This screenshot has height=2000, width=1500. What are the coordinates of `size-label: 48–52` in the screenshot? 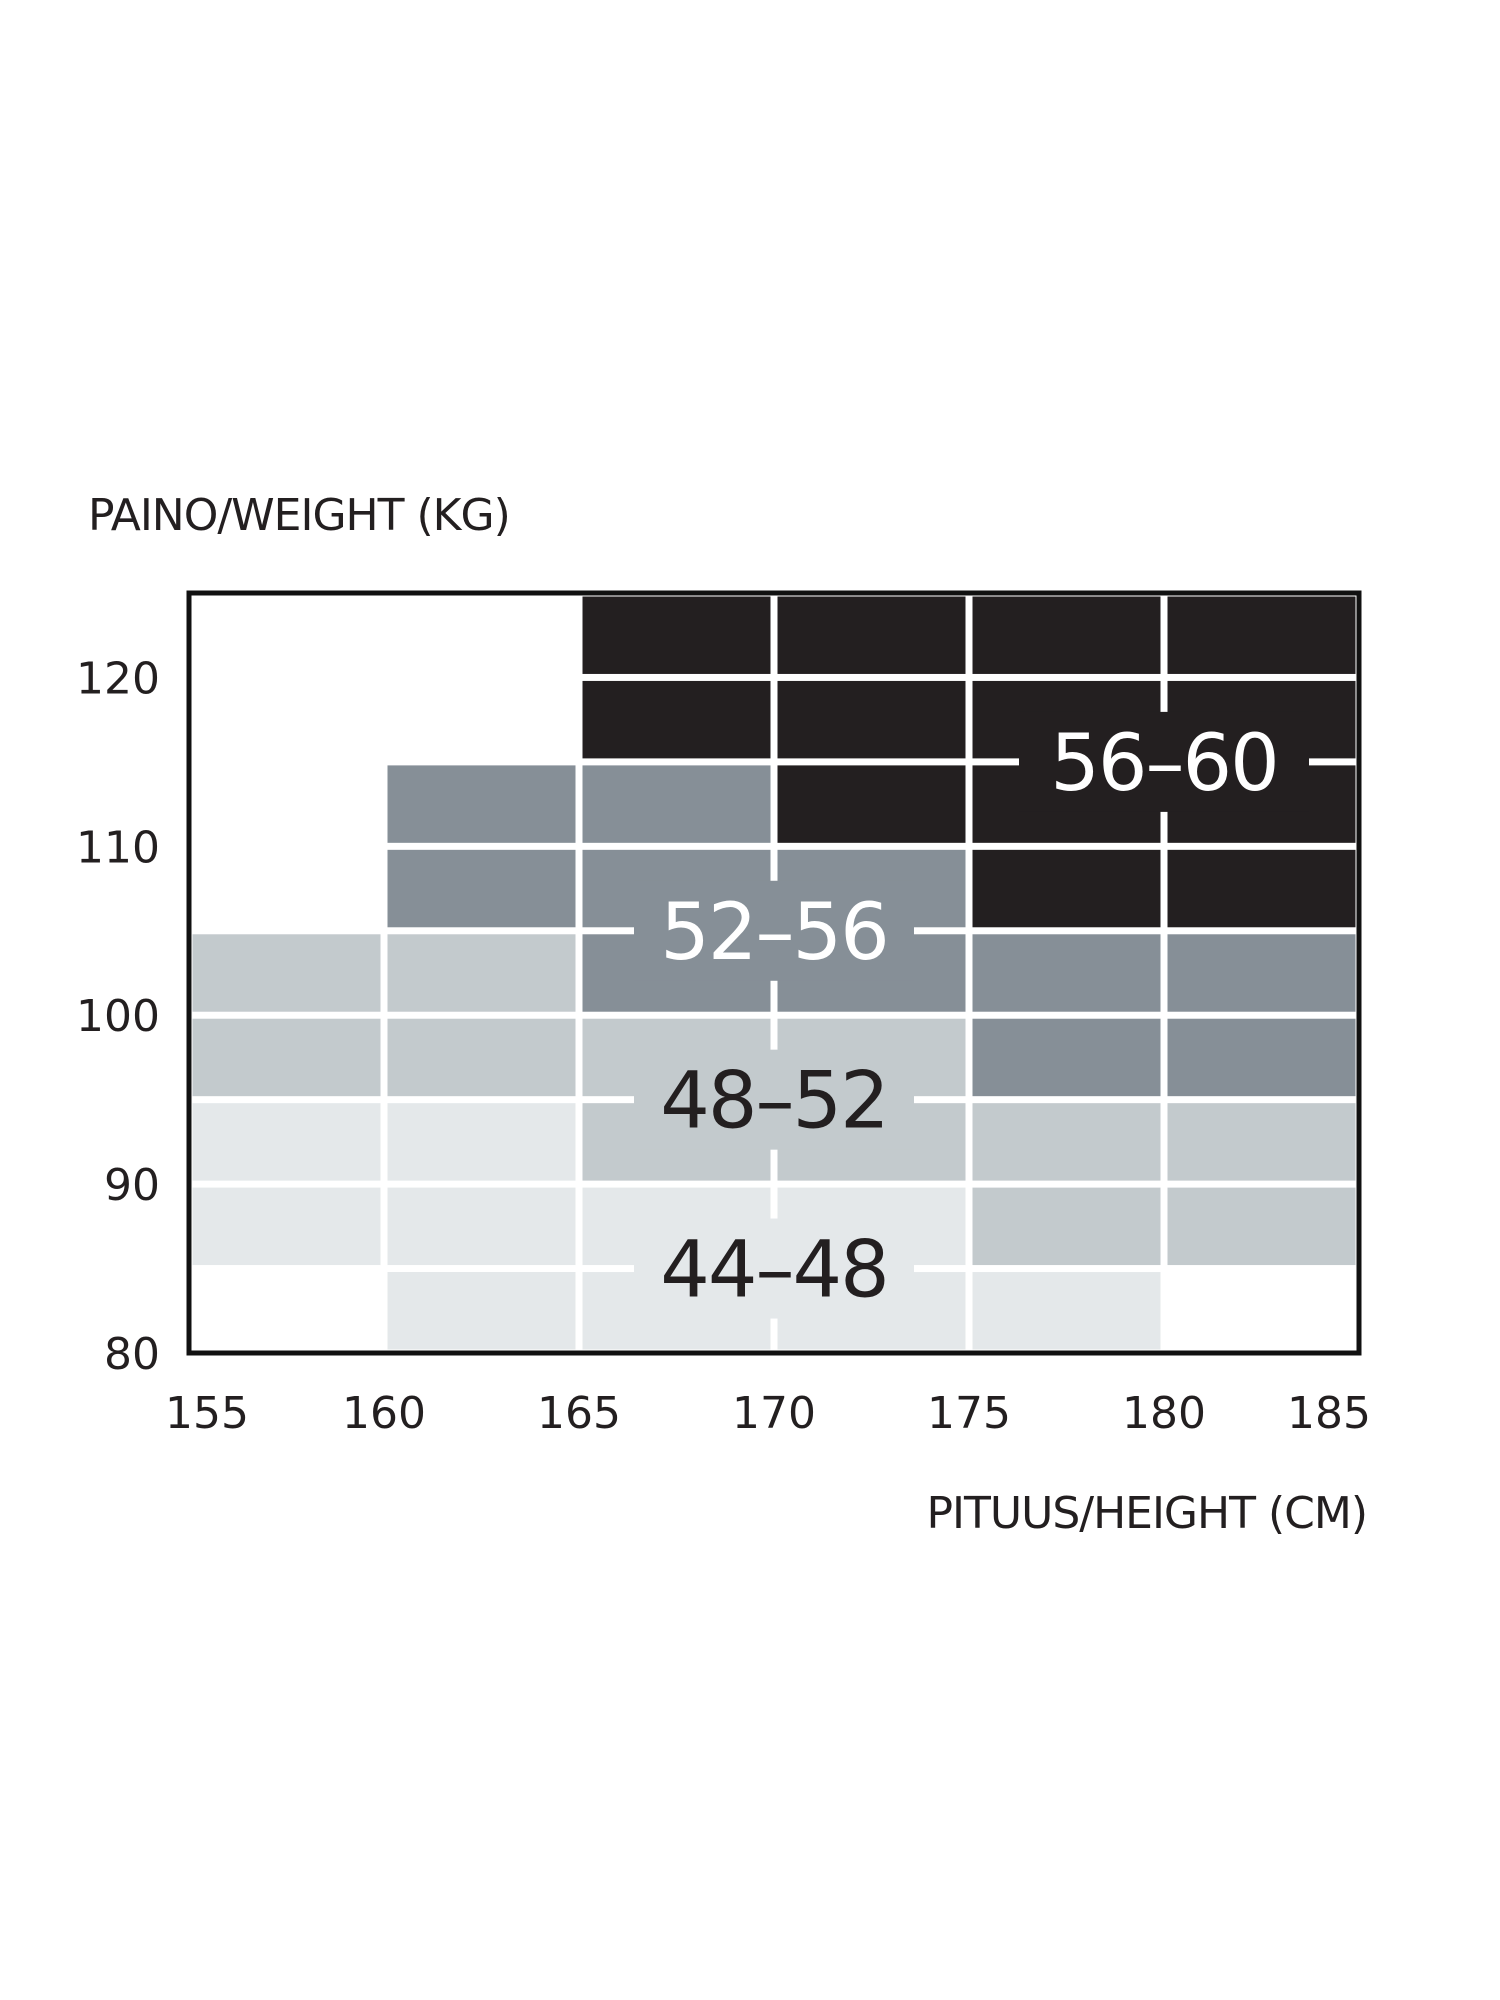 It's located at (774, 1102).